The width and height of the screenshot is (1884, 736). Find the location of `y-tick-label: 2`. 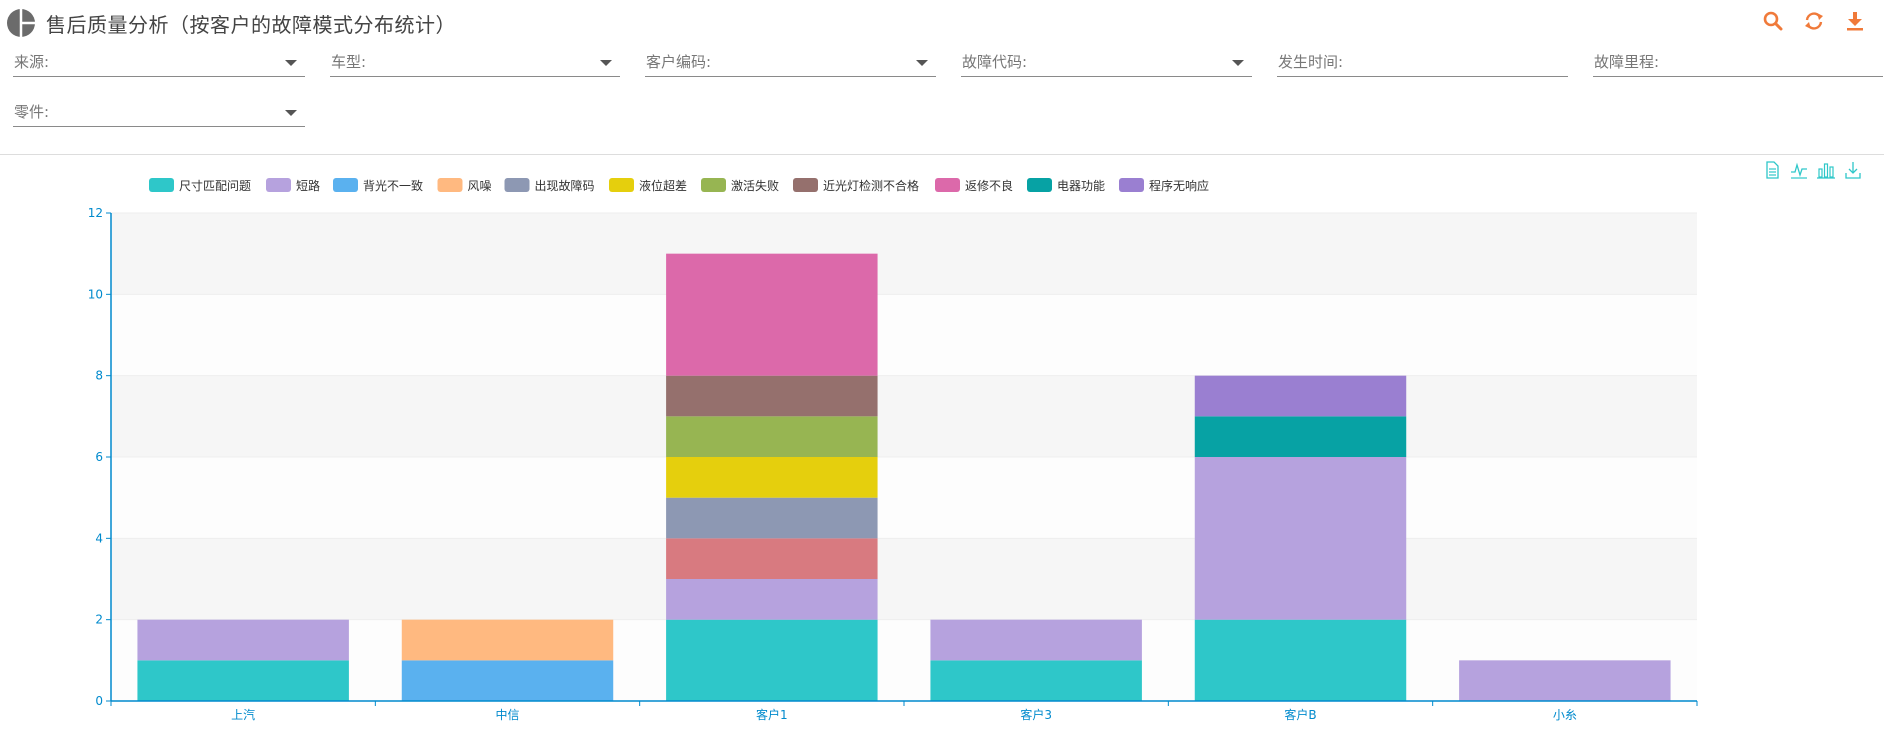

y-tick-label: 2 is located at coordinates (99, 620).